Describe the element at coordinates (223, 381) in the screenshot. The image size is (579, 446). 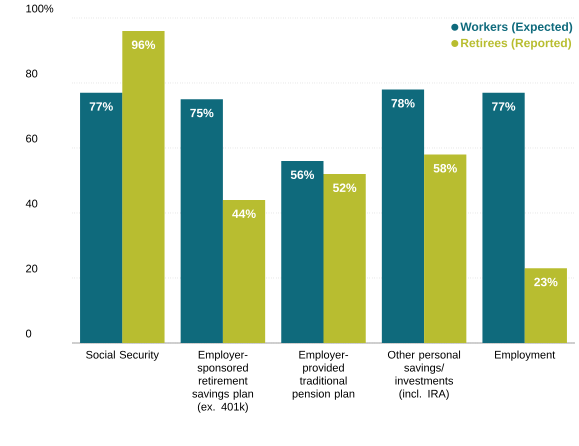
I see `x-tick-label: Employer-sponsored retirement savings plan (ex. 401k)` at that location.